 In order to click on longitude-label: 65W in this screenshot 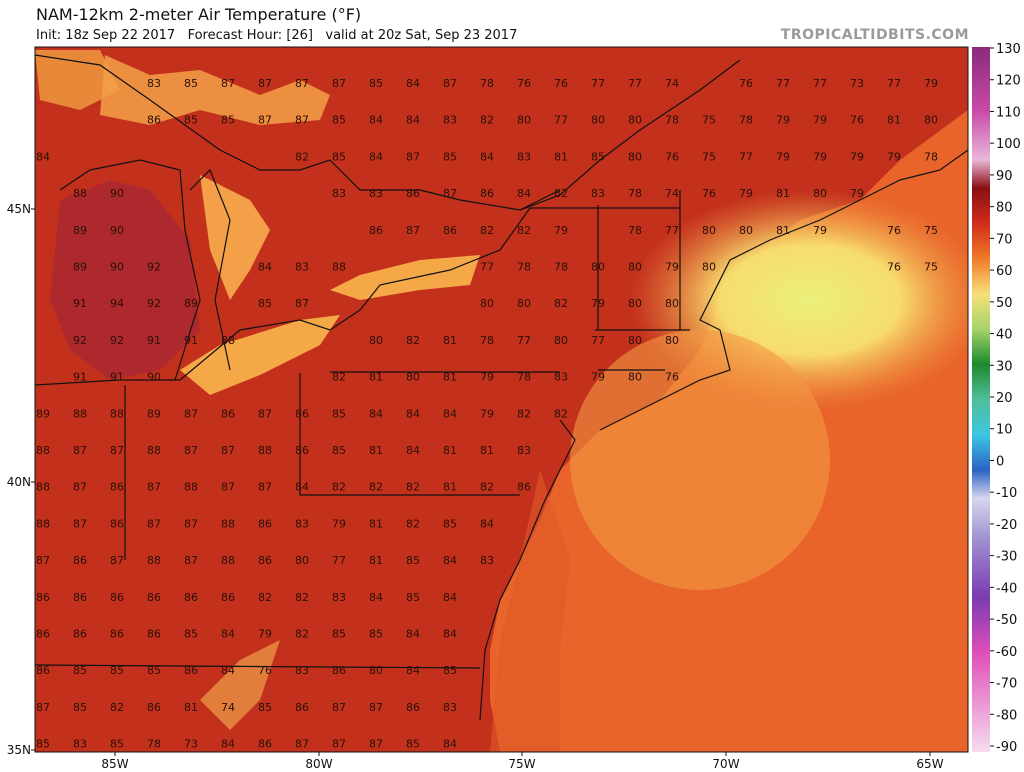, I will do `click(929, 764)`.